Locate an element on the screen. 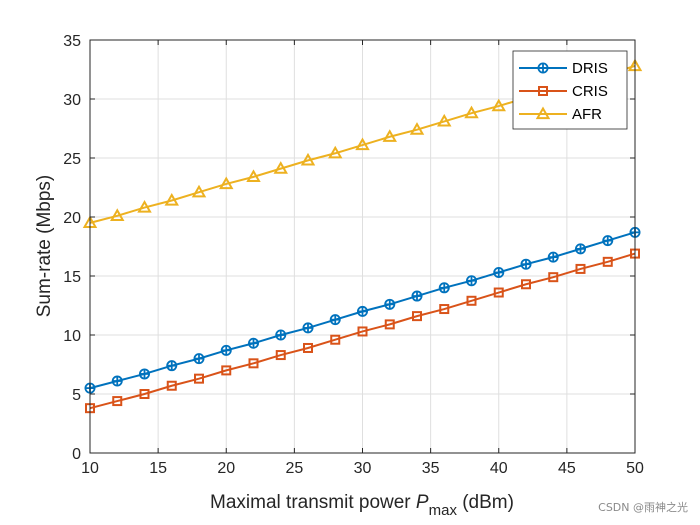 This screenshot has height=525, width=700. legend-label: AFR is located at coordinates (587, 114).